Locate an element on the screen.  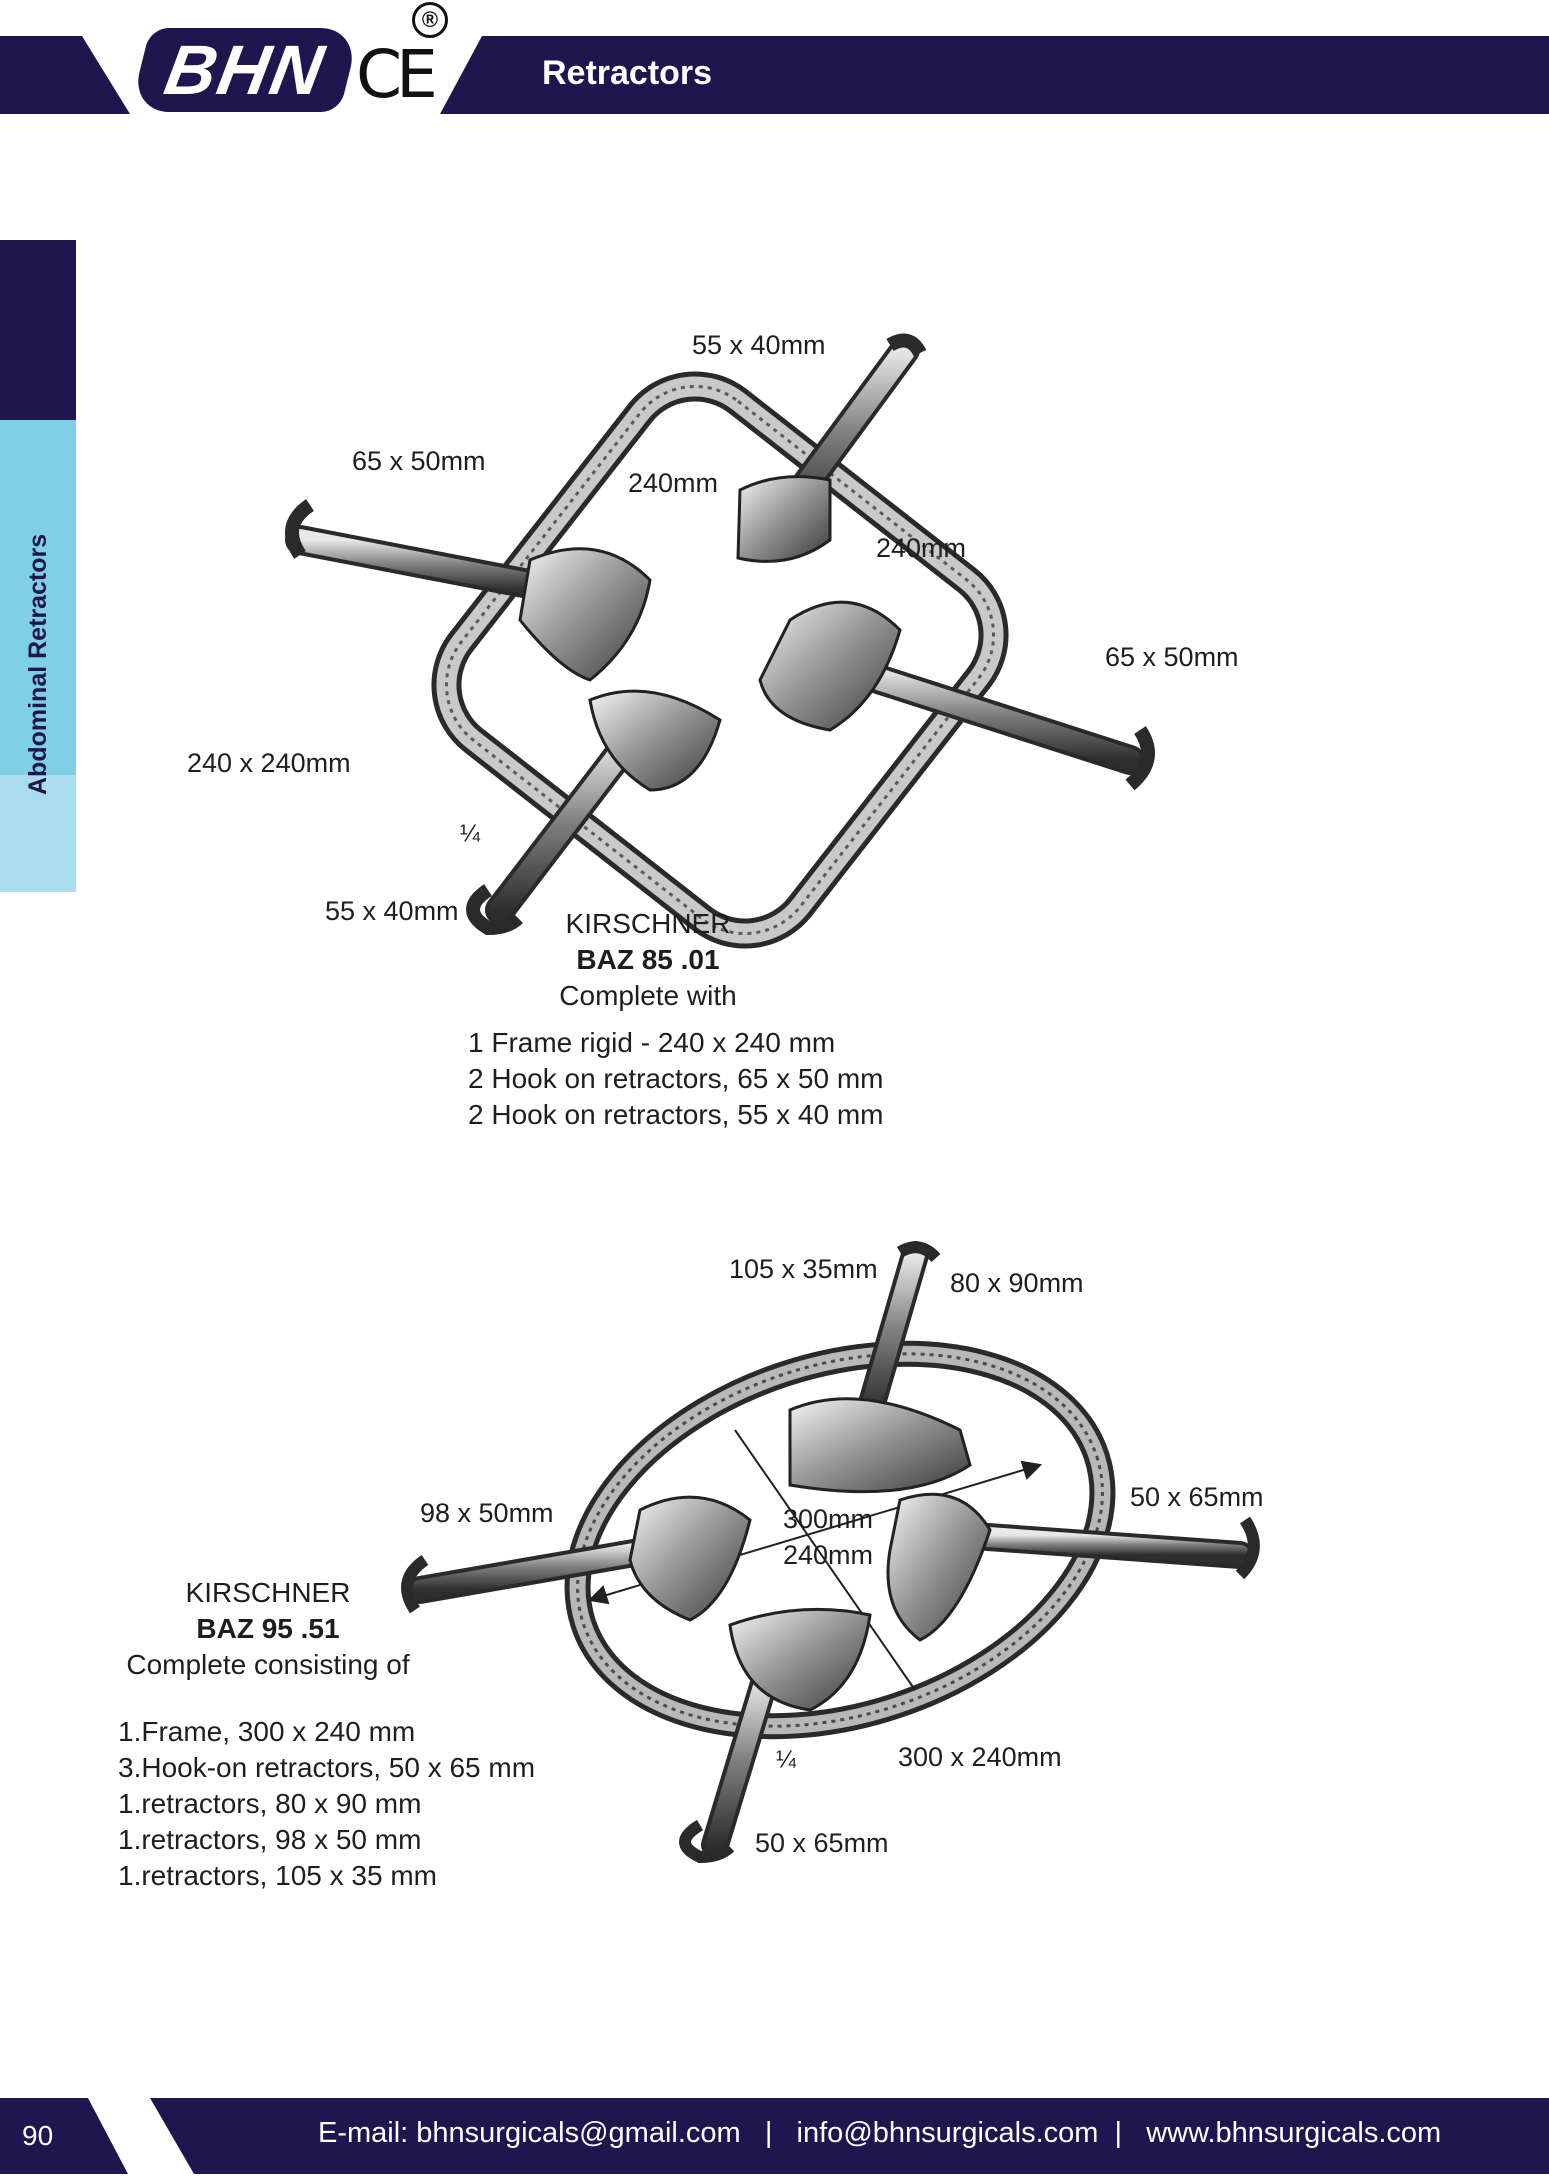
fraction-label-2: ¼ is located at coordinates (786, 1759).